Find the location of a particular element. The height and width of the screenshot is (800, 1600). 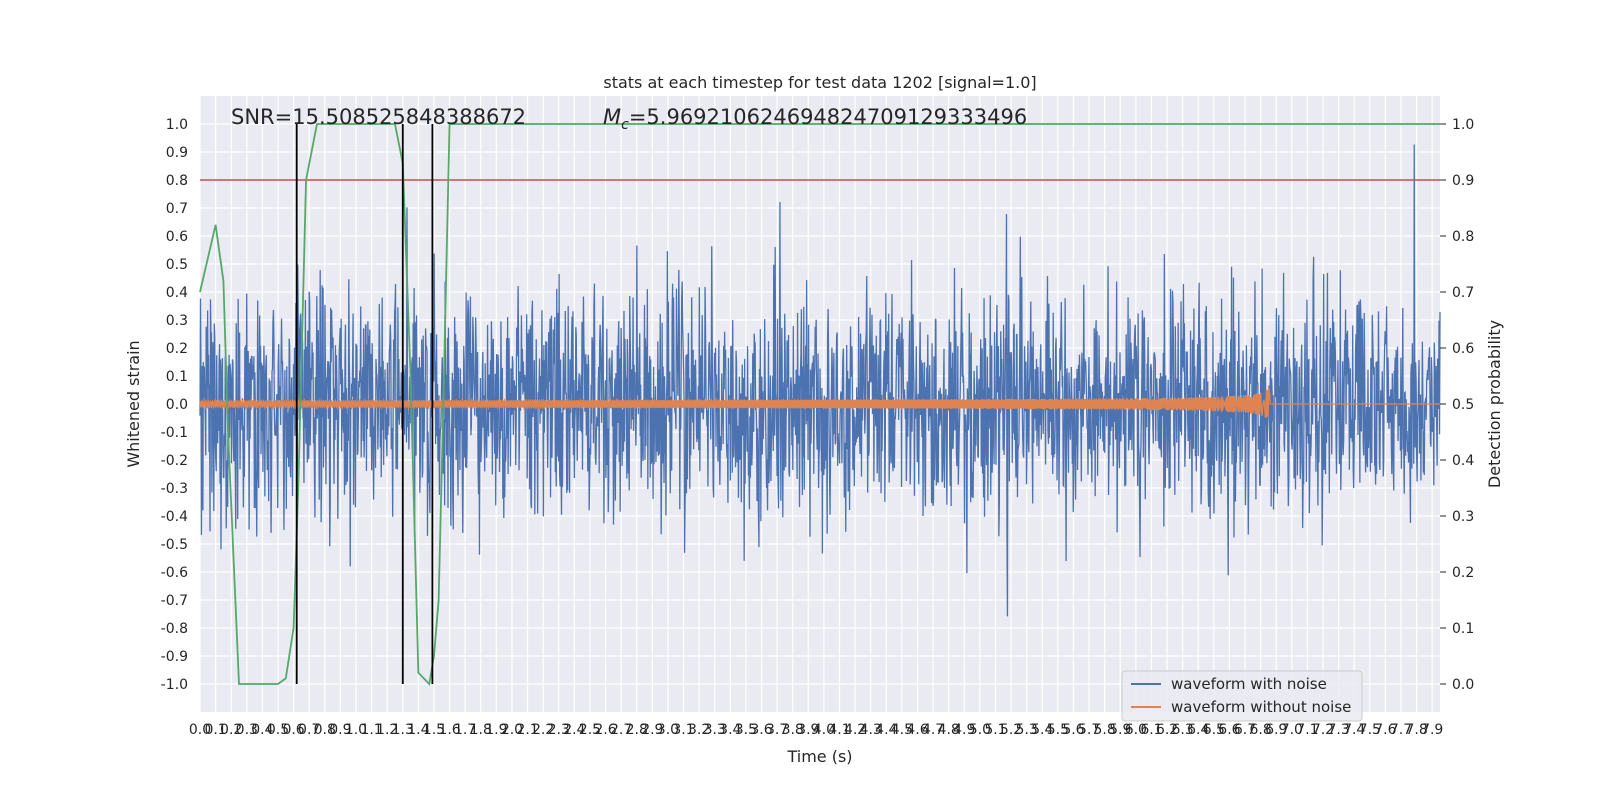

x-tick-label: 0.6 is located at coordinates (293, 730).